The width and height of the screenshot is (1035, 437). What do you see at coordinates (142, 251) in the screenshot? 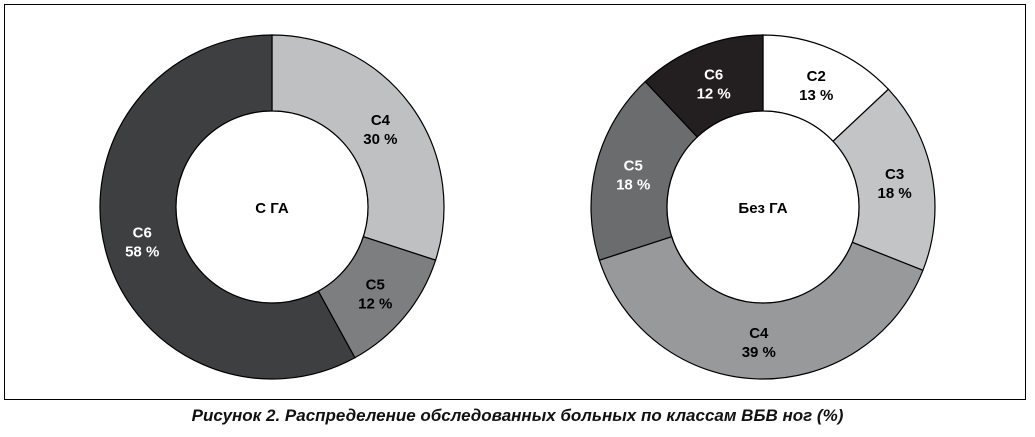
I see `slice-value-с6: 58 %` at bounding box center [142, 251].